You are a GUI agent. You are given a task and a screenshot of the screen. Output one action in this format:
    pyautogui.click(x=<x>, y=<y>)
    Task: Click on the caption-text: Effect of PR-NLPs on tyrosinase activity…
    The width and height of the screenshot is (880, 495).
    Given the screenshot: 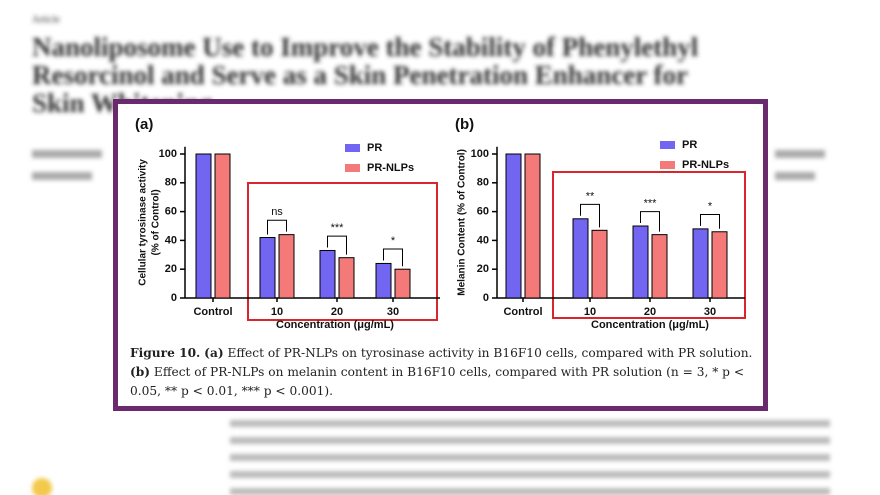 What is the action you would take?
    pyautogui.click(x=488, y=353)
    